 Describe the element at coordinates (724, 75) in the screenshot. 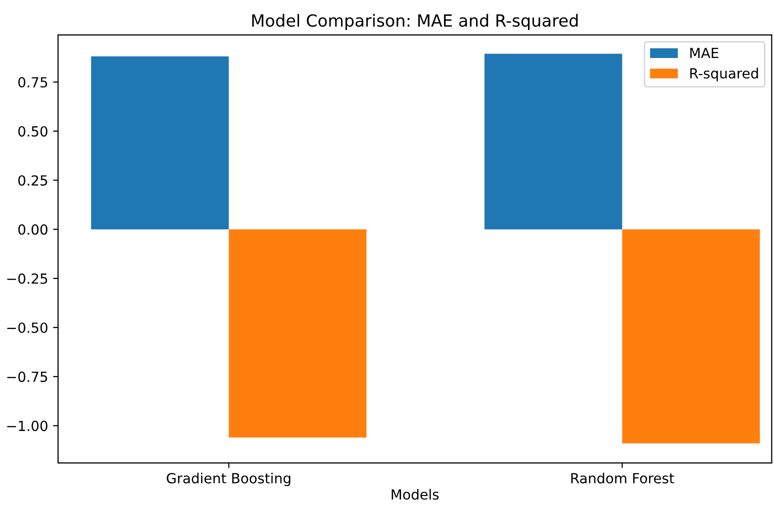

I see `legend-label: R-squared` at that location.